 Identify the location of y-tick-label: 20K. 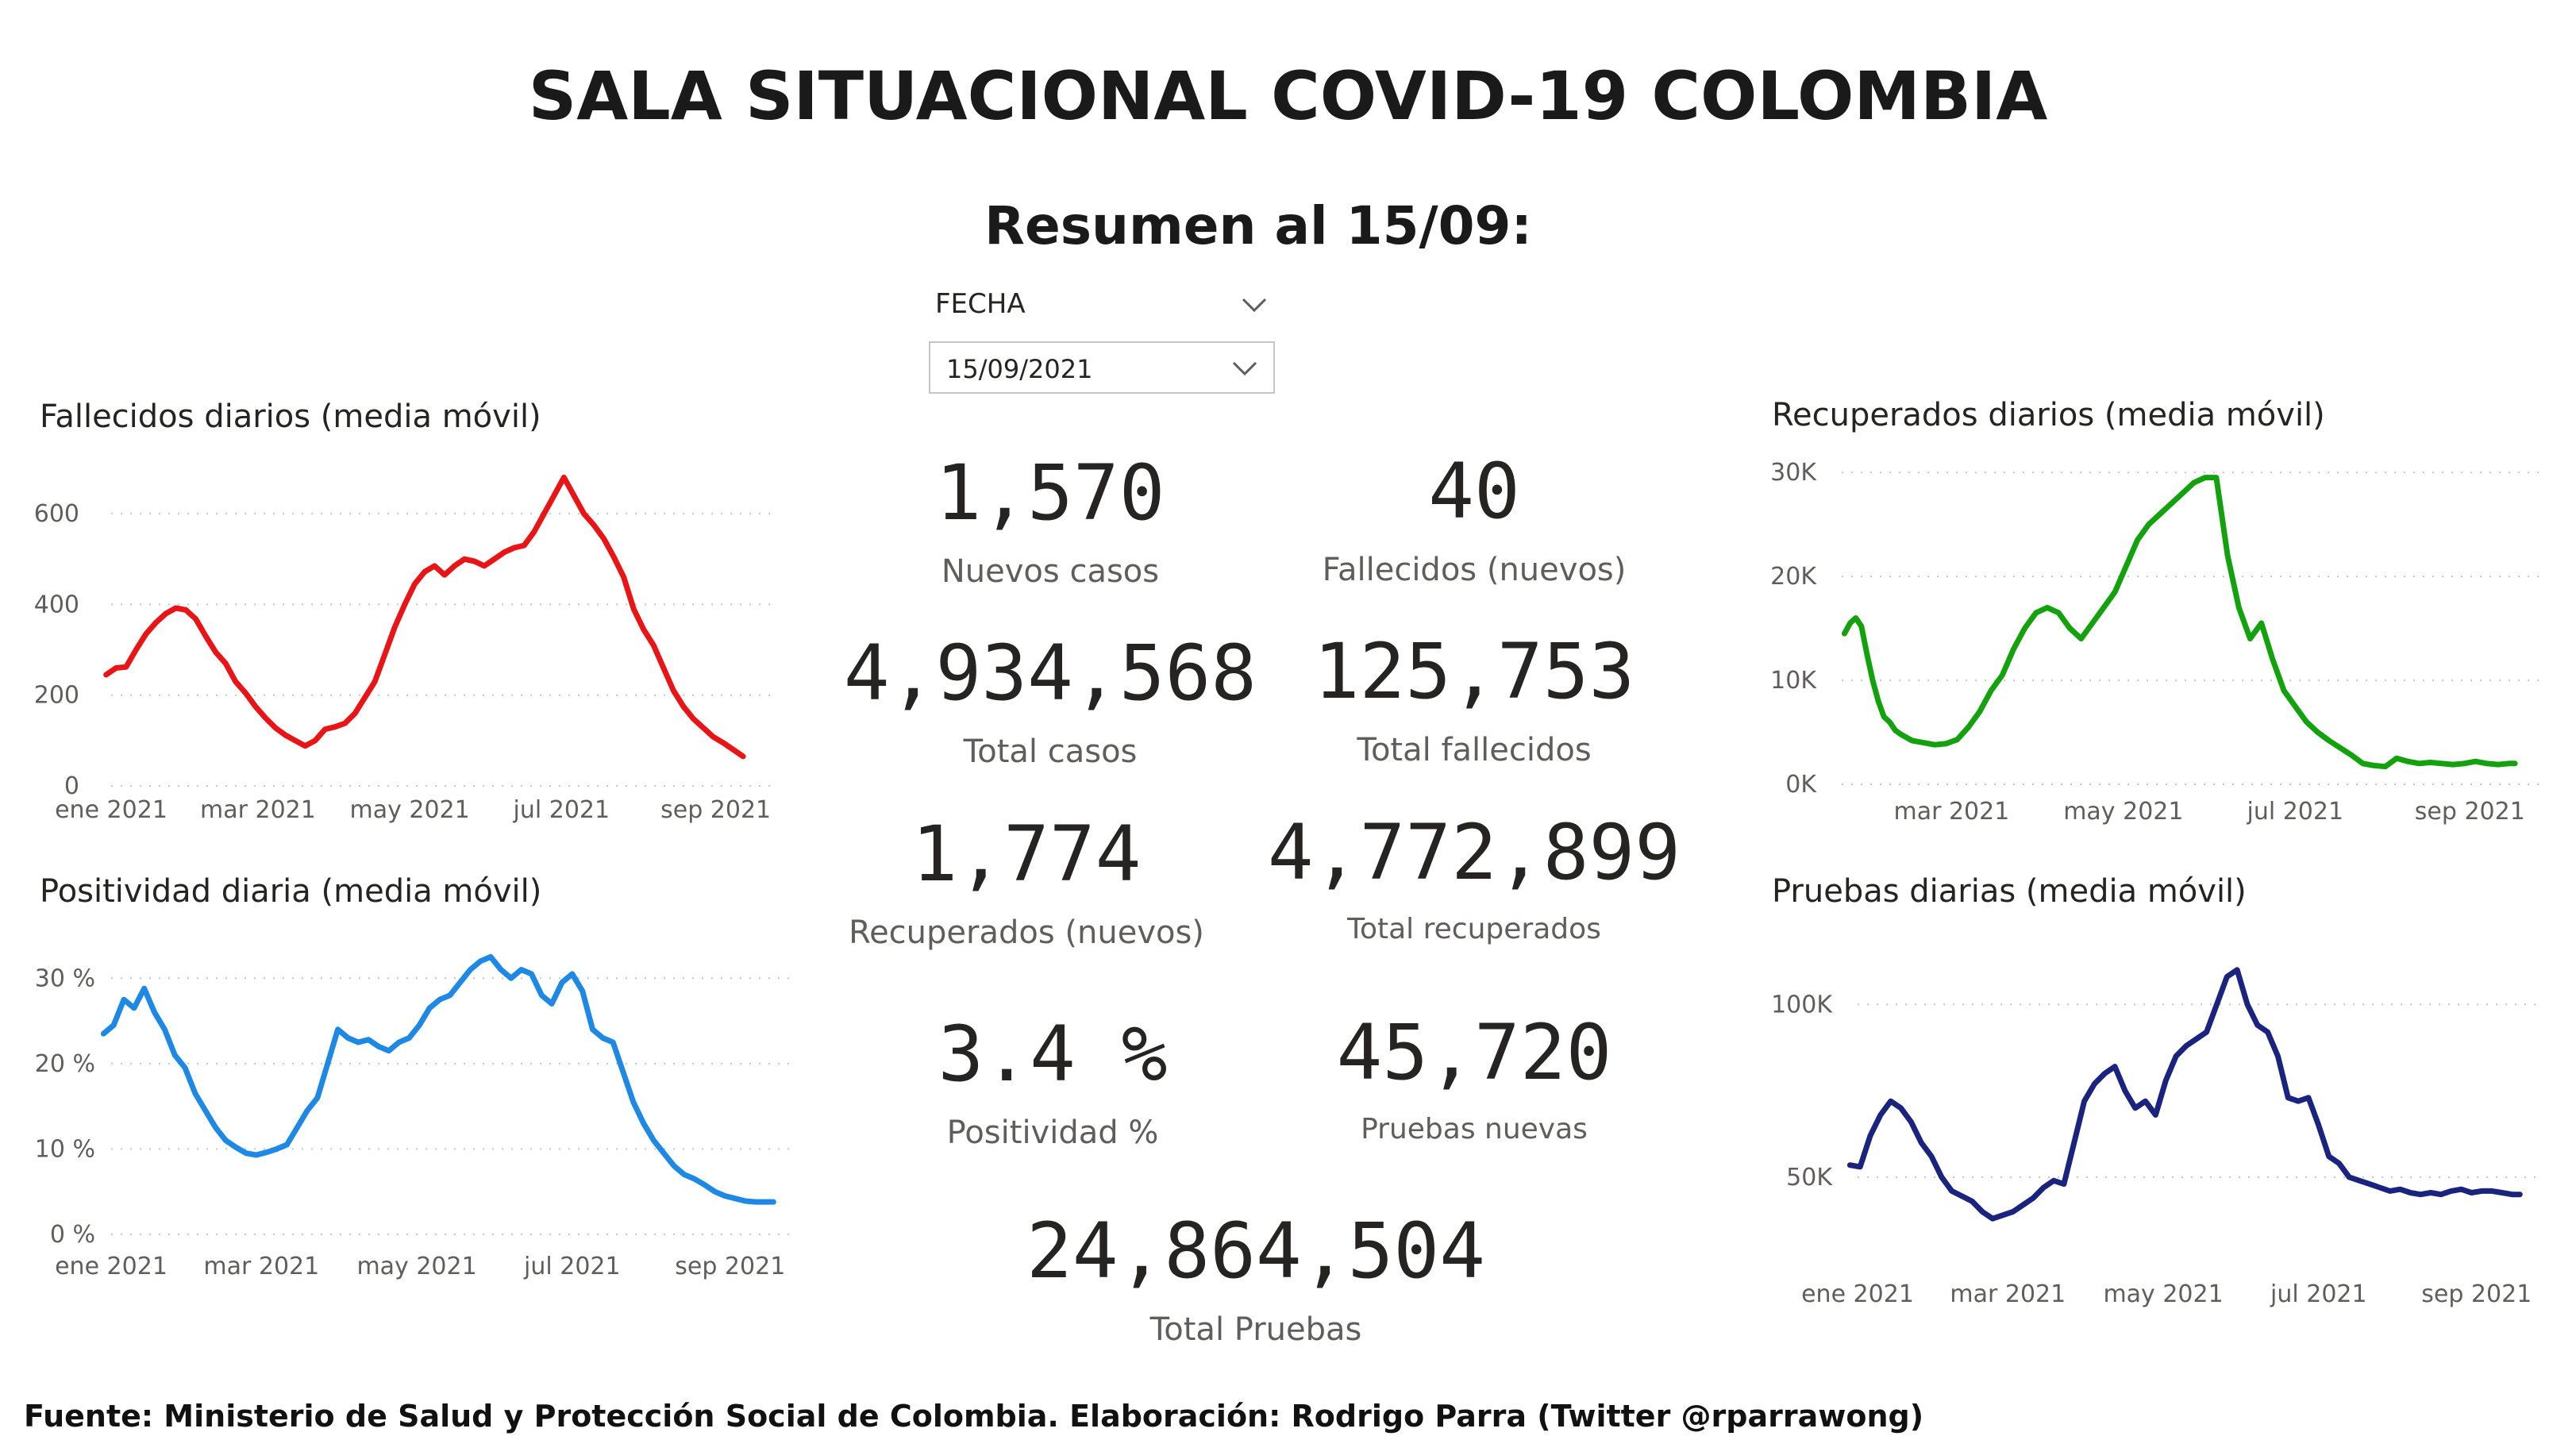
(1793, 577).